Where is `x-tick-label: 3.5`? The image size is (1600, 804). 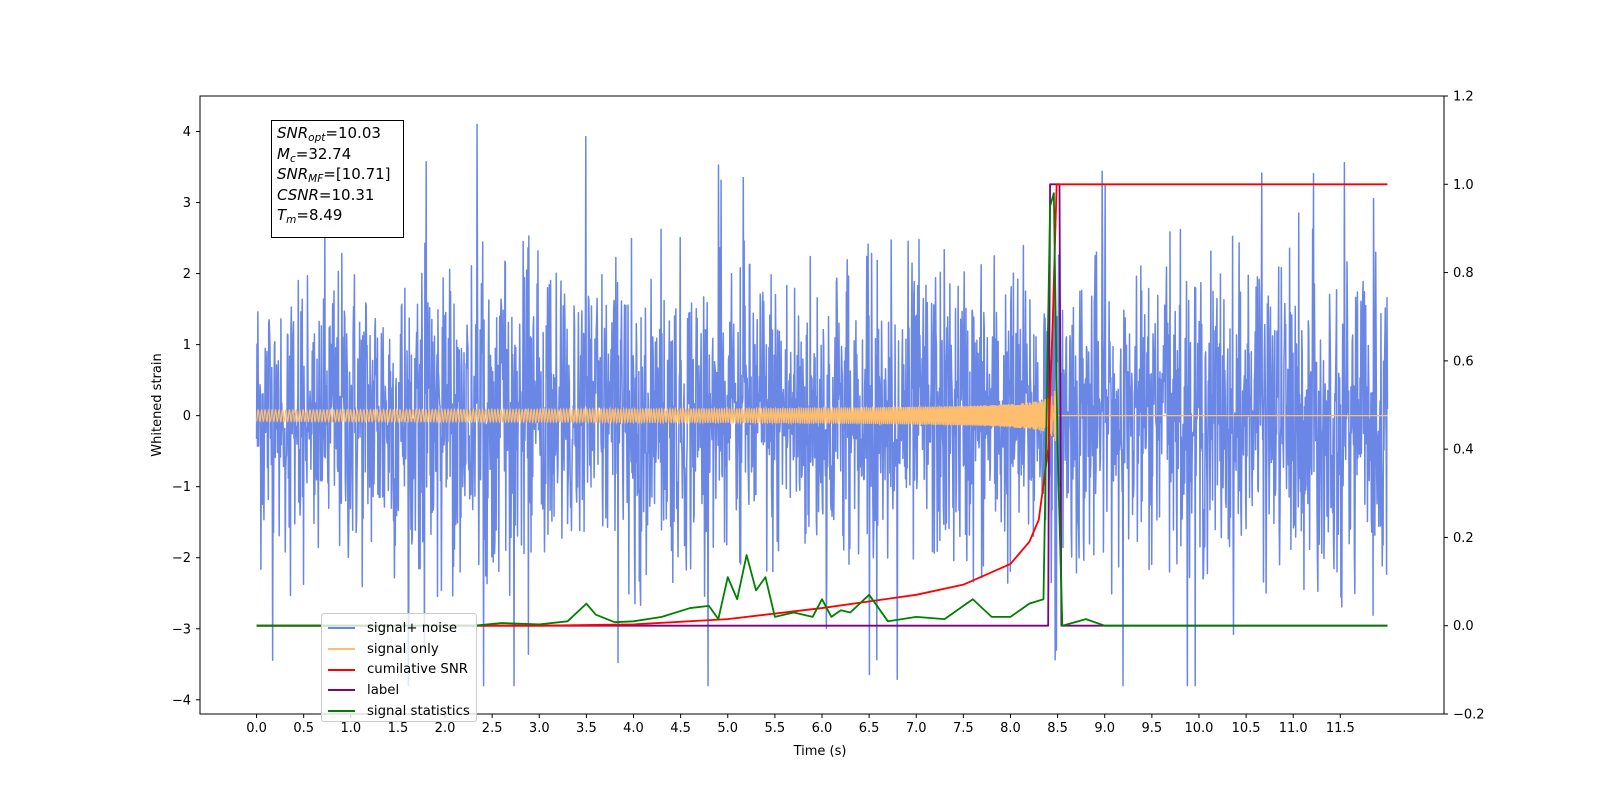
x-tick-label: 3.5 is located at coordinates (586, 728).